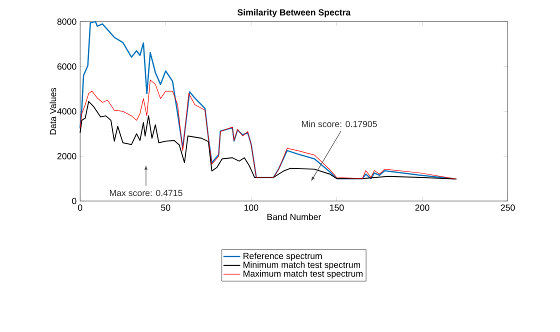  What do you see at coordinates (165, 207) in the screenshot?
I see `x-tick-label: 50` at bounding box center [165, 207].